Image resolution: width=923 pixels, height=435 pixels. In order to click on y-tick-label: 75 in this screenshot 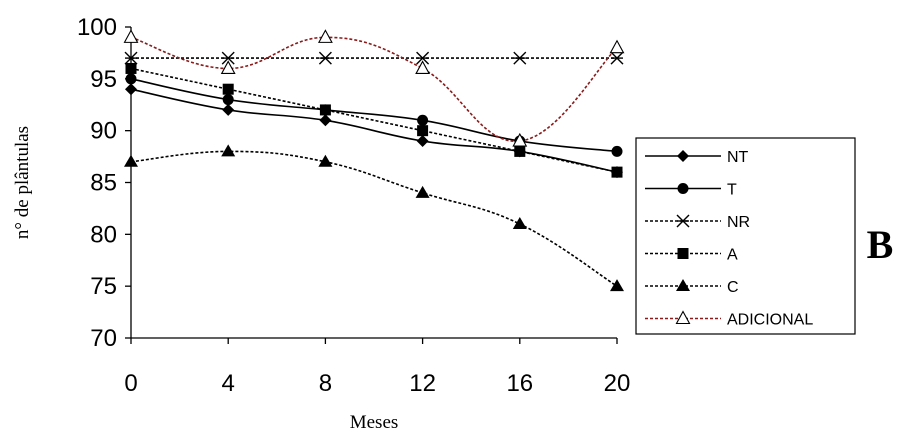, I will do `click(103, 286)`.